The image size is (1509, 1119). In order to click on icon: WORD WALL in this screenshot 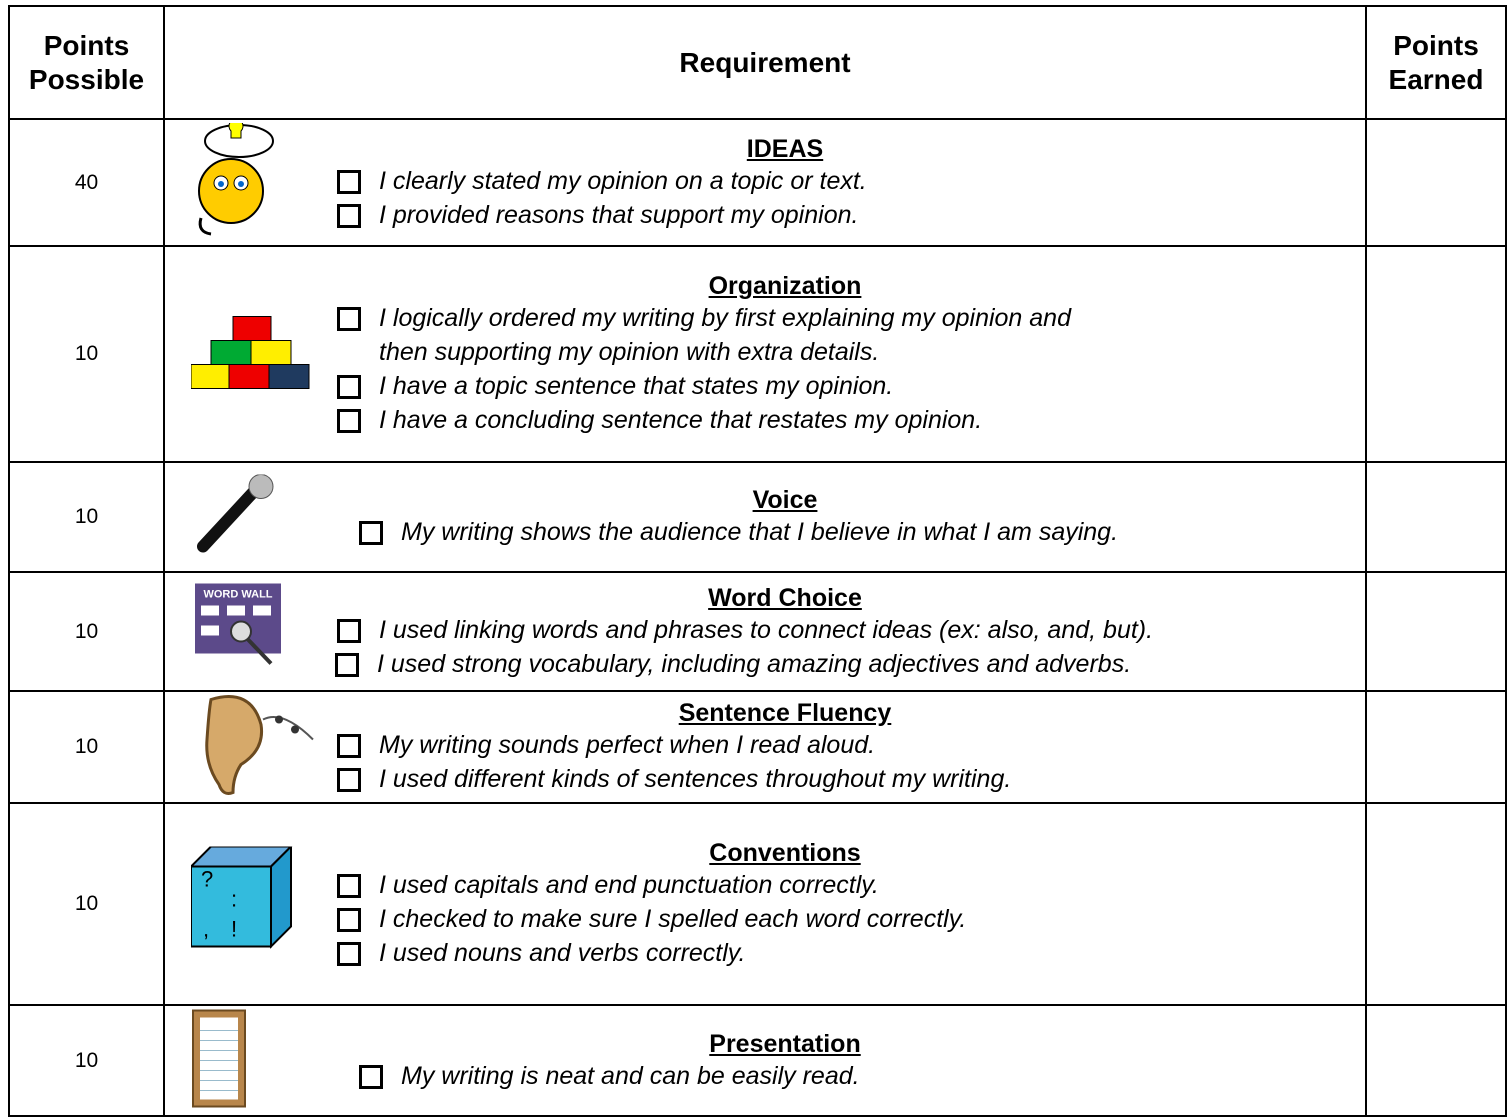, I will do `click(241, 631)`.